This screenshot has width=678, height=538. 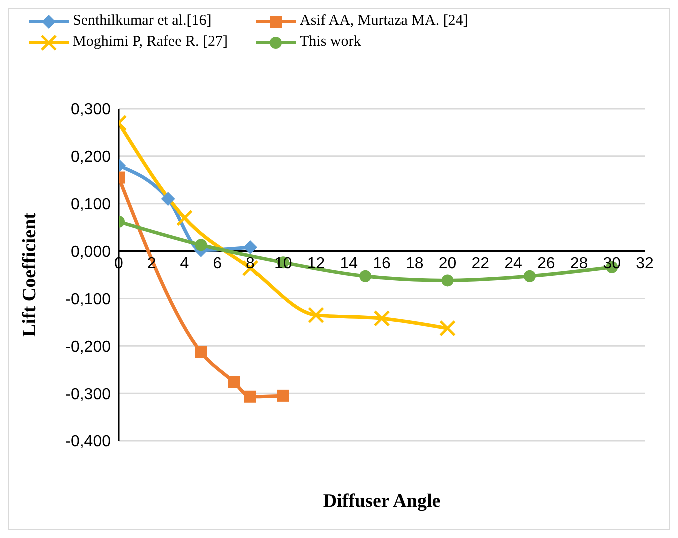 What do you see at coordinates (89, 442) in the screenshot?
I see `y-tick-label: -0,400` at bounding box center [89, 442].